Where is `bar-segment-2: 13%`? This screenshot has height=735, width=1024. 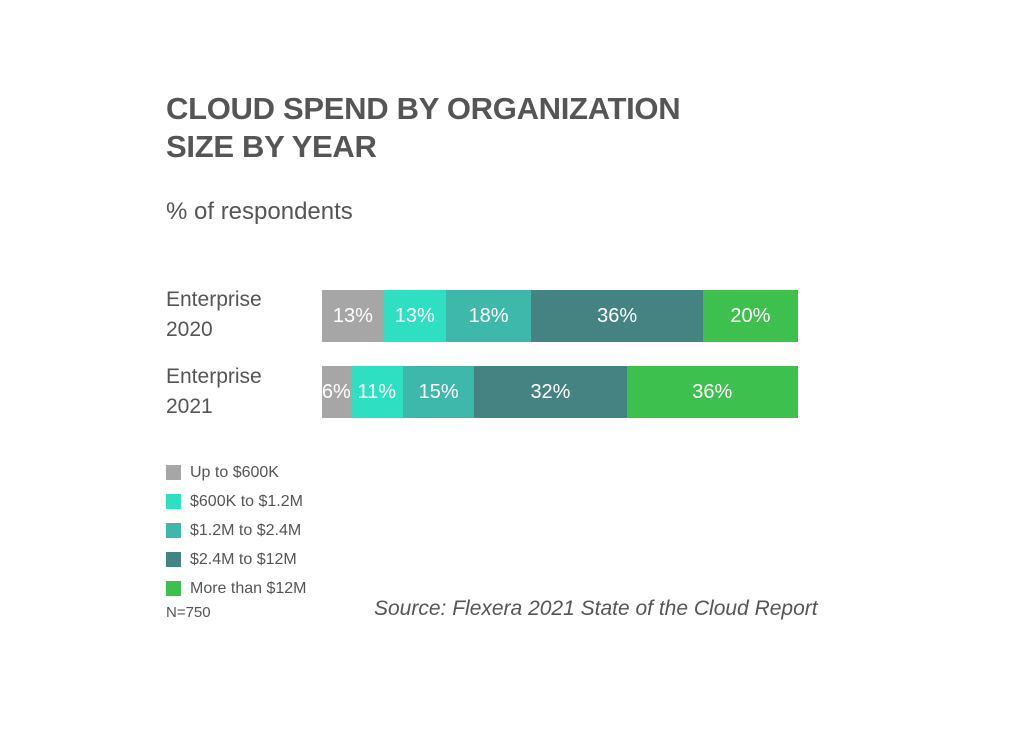
bar-segment-2: 13% is located at coordinates (414, 316).